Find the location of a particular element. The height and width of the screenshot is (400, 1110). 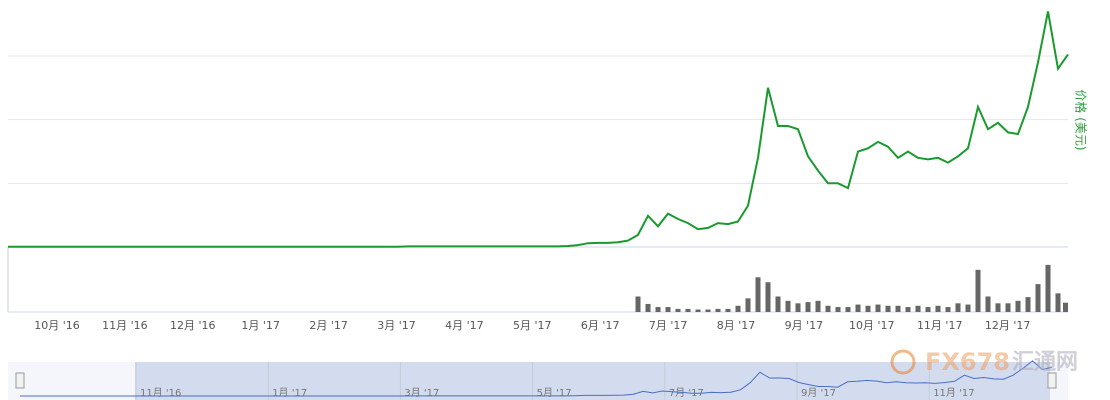

x-tick-label: 8月 '17 is located at coordinates (736, 325).